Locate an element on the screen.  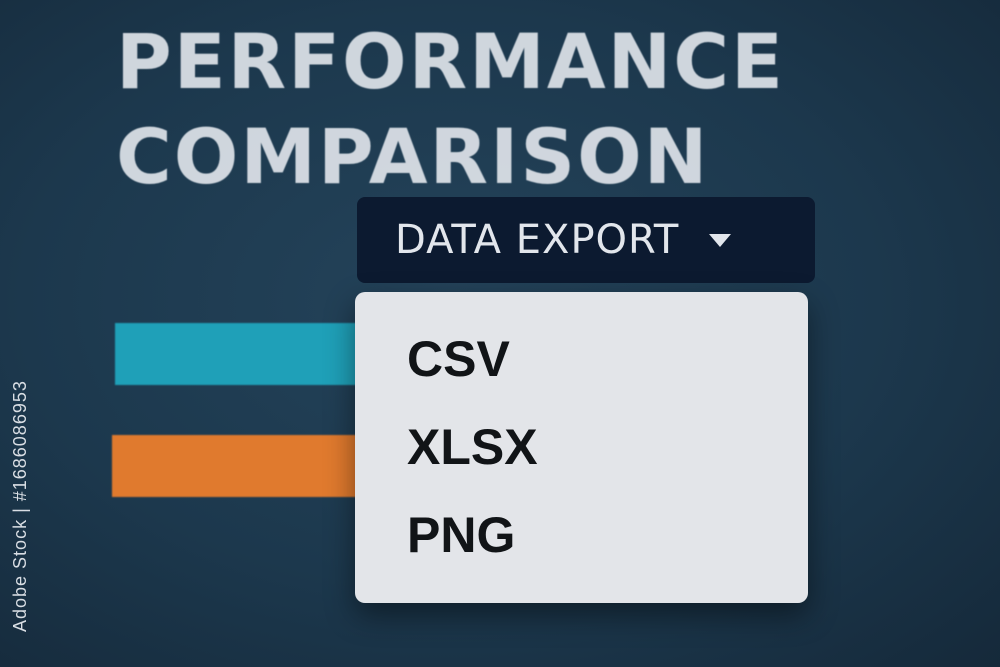
chart-bar-teal is located at coordinates (245, 354).